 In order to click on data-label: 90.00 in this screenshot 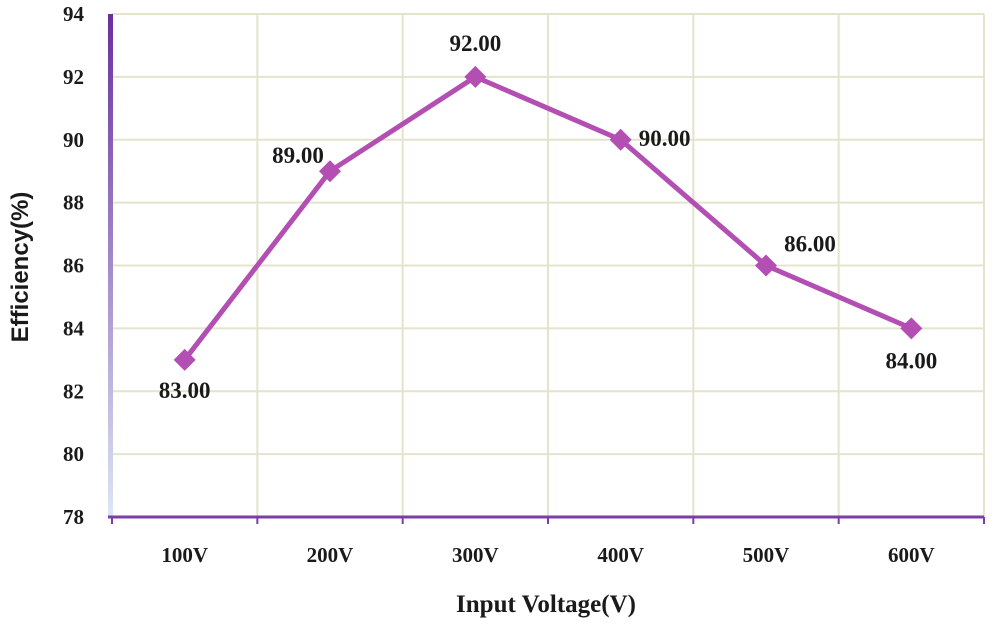, I will do `click(665, 138)`.